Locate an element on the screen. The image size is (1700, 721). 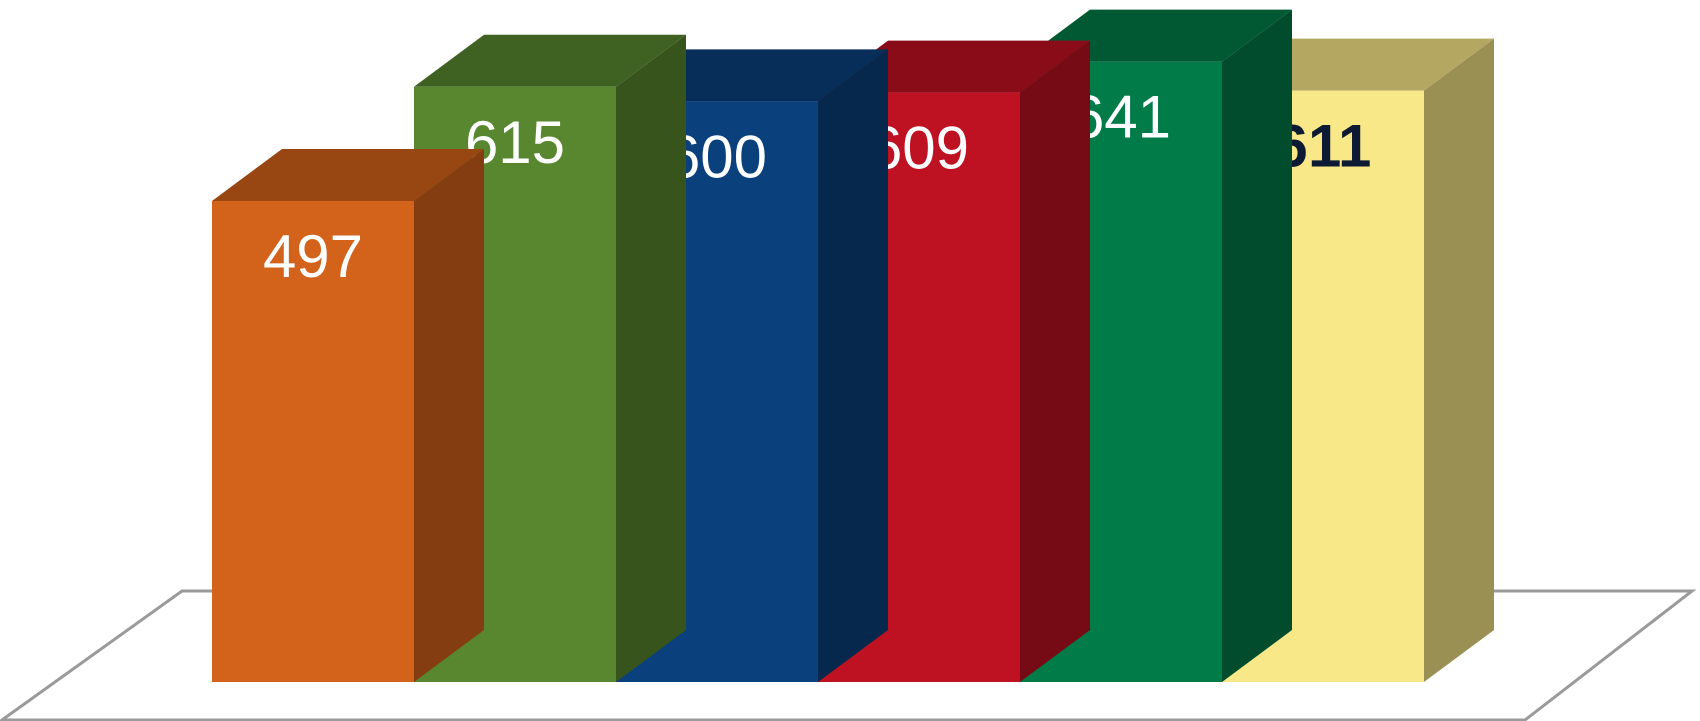
bar-front is located at coordinates (313, 441).